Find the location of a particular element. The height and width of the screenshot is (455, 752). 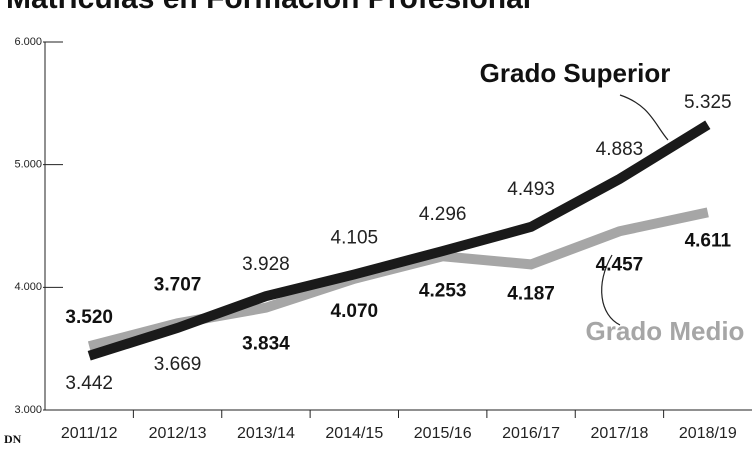

value-label: 4.457 is located at coordinates (620, 264).